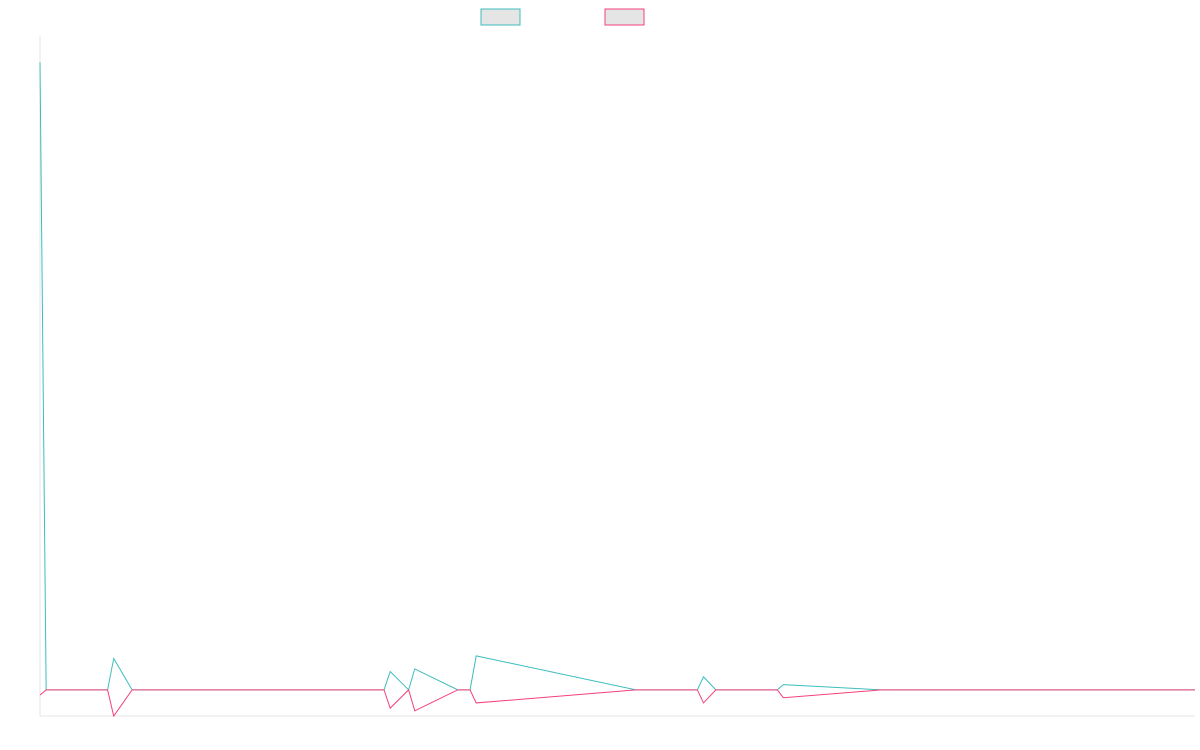  Describe the element at coordinates (562, 17) in the screenshot. I see `legend` at that location.